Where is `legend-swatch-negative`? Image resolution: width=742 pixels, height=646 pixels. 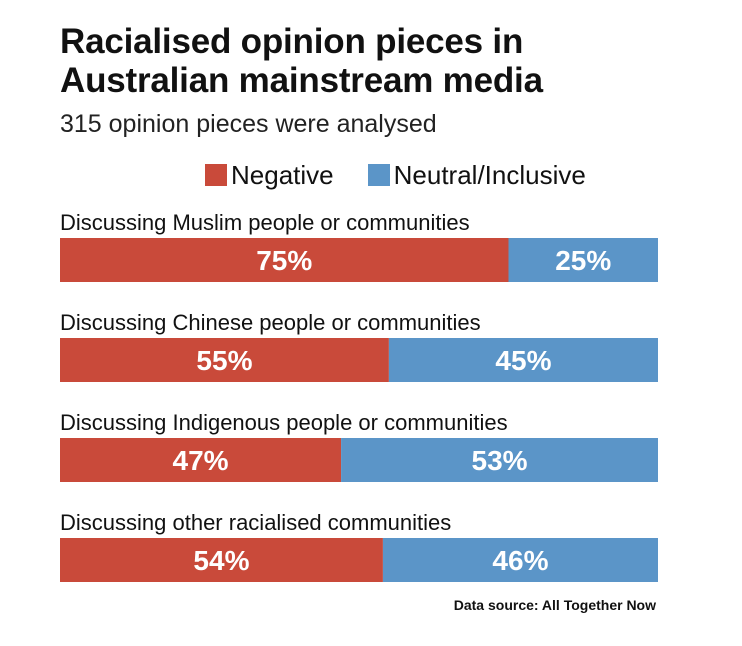 legend-swatch-negative is located at coordinates (216, 175).